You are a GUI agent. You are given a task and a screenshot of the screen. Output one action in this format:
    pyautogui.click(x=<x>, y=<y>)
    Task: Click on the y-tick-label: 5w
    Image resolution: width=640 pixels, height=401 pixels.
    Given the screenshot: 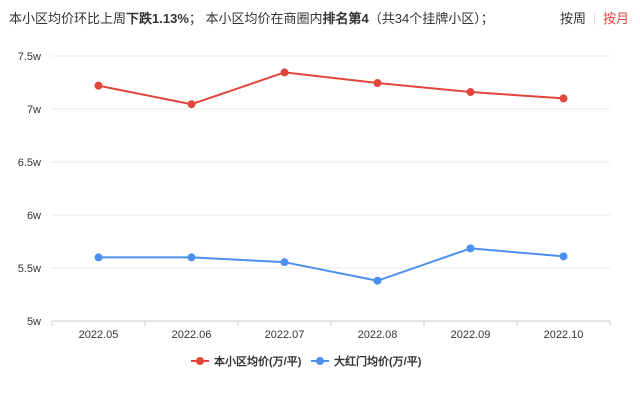 What is the action you would take?
    pyautogui.click(x=34, y=322)
    